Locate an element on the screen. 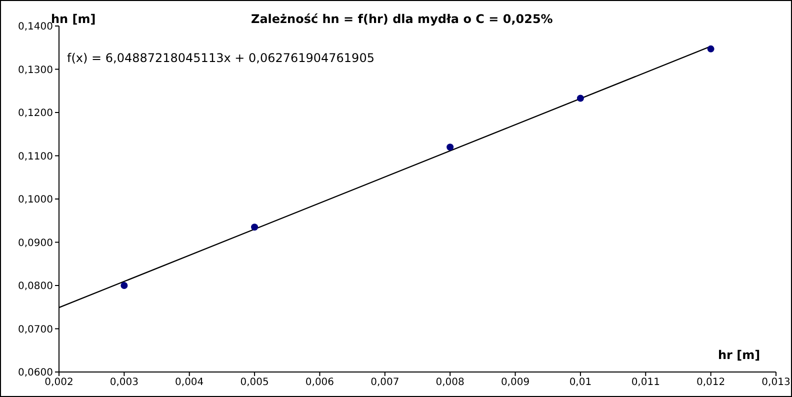  y-tick-label: 0,0900 is located at coordinates (35, 243).